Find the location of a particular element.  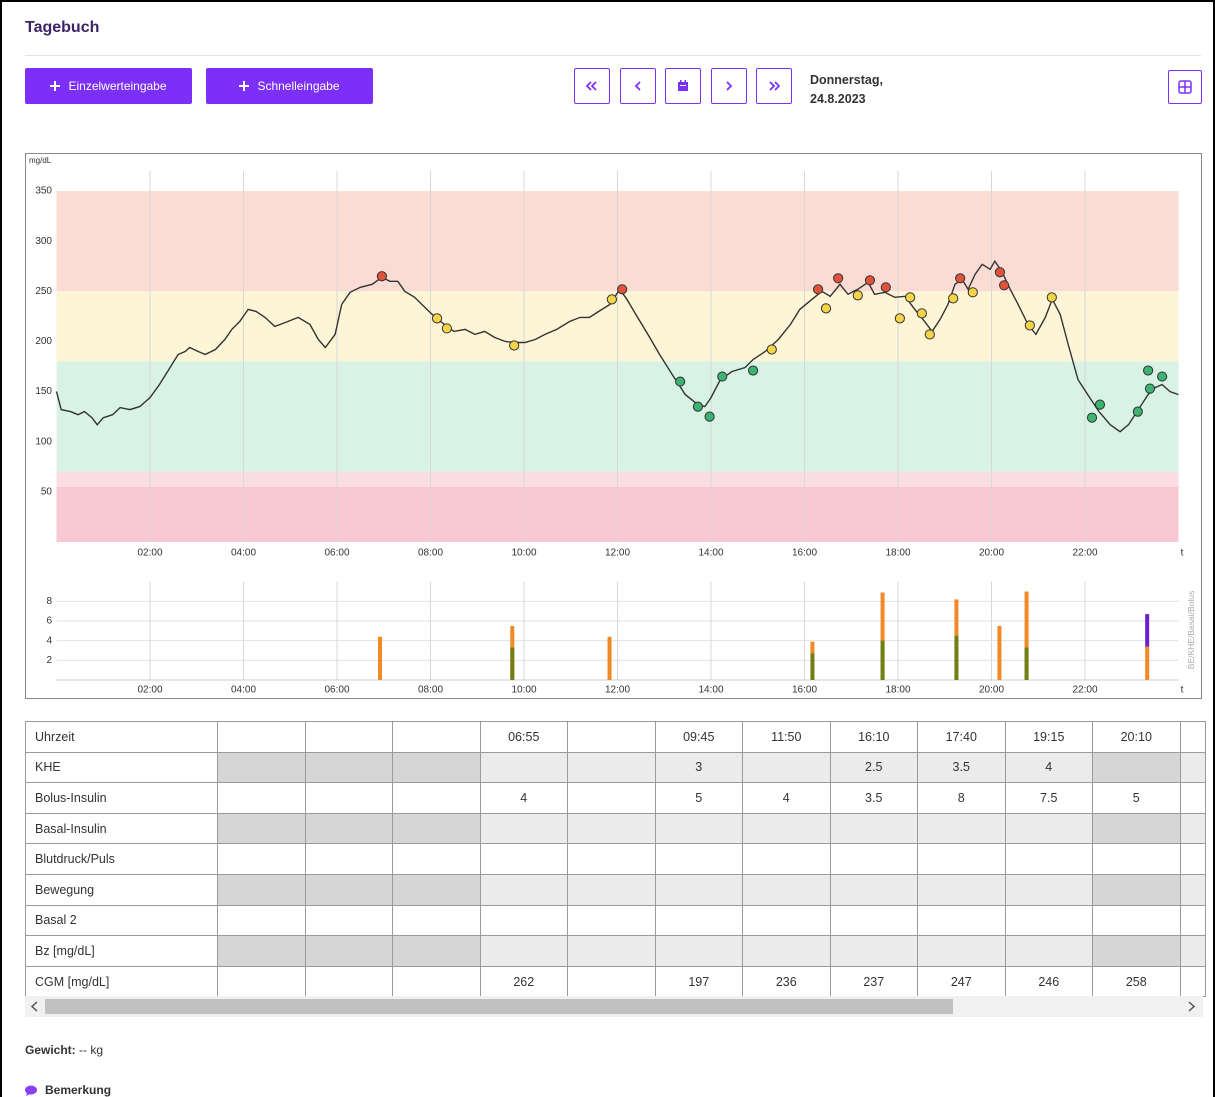

scroll-thumb is located at coordinates (499, 1006).